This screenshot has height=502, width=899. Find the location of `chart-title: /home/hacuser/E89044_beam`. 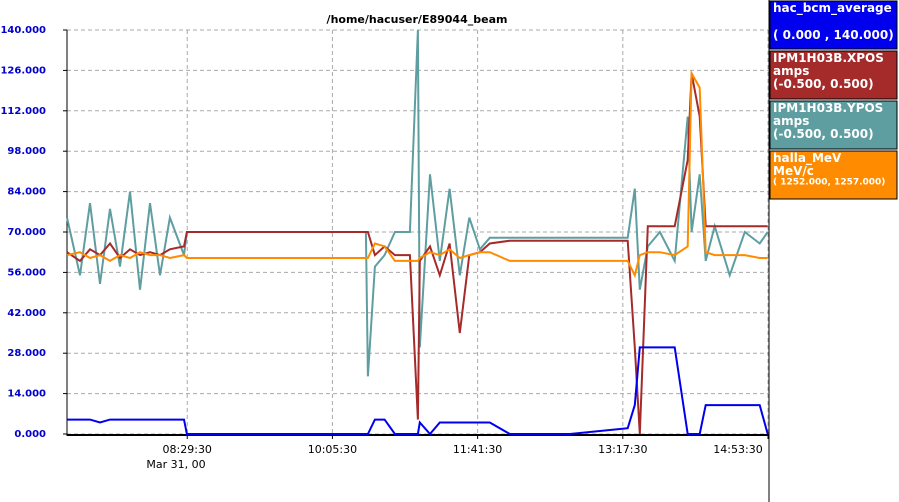

chart-title: /home/hacuser/E89044_beam is located at coordinates (417, 19).